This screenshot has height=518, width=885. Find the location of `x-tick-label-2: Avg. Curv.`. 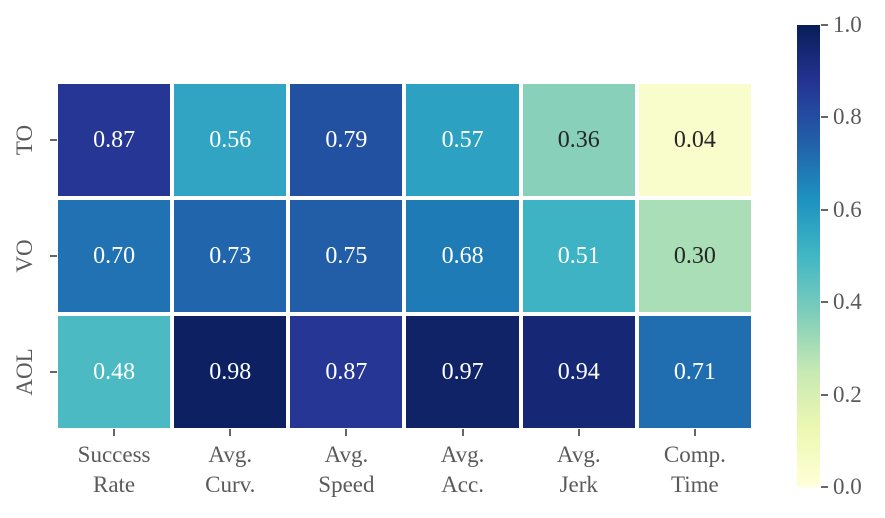

x-tick-label-2: Avg. Curv. is located at coordinates (230, 469).